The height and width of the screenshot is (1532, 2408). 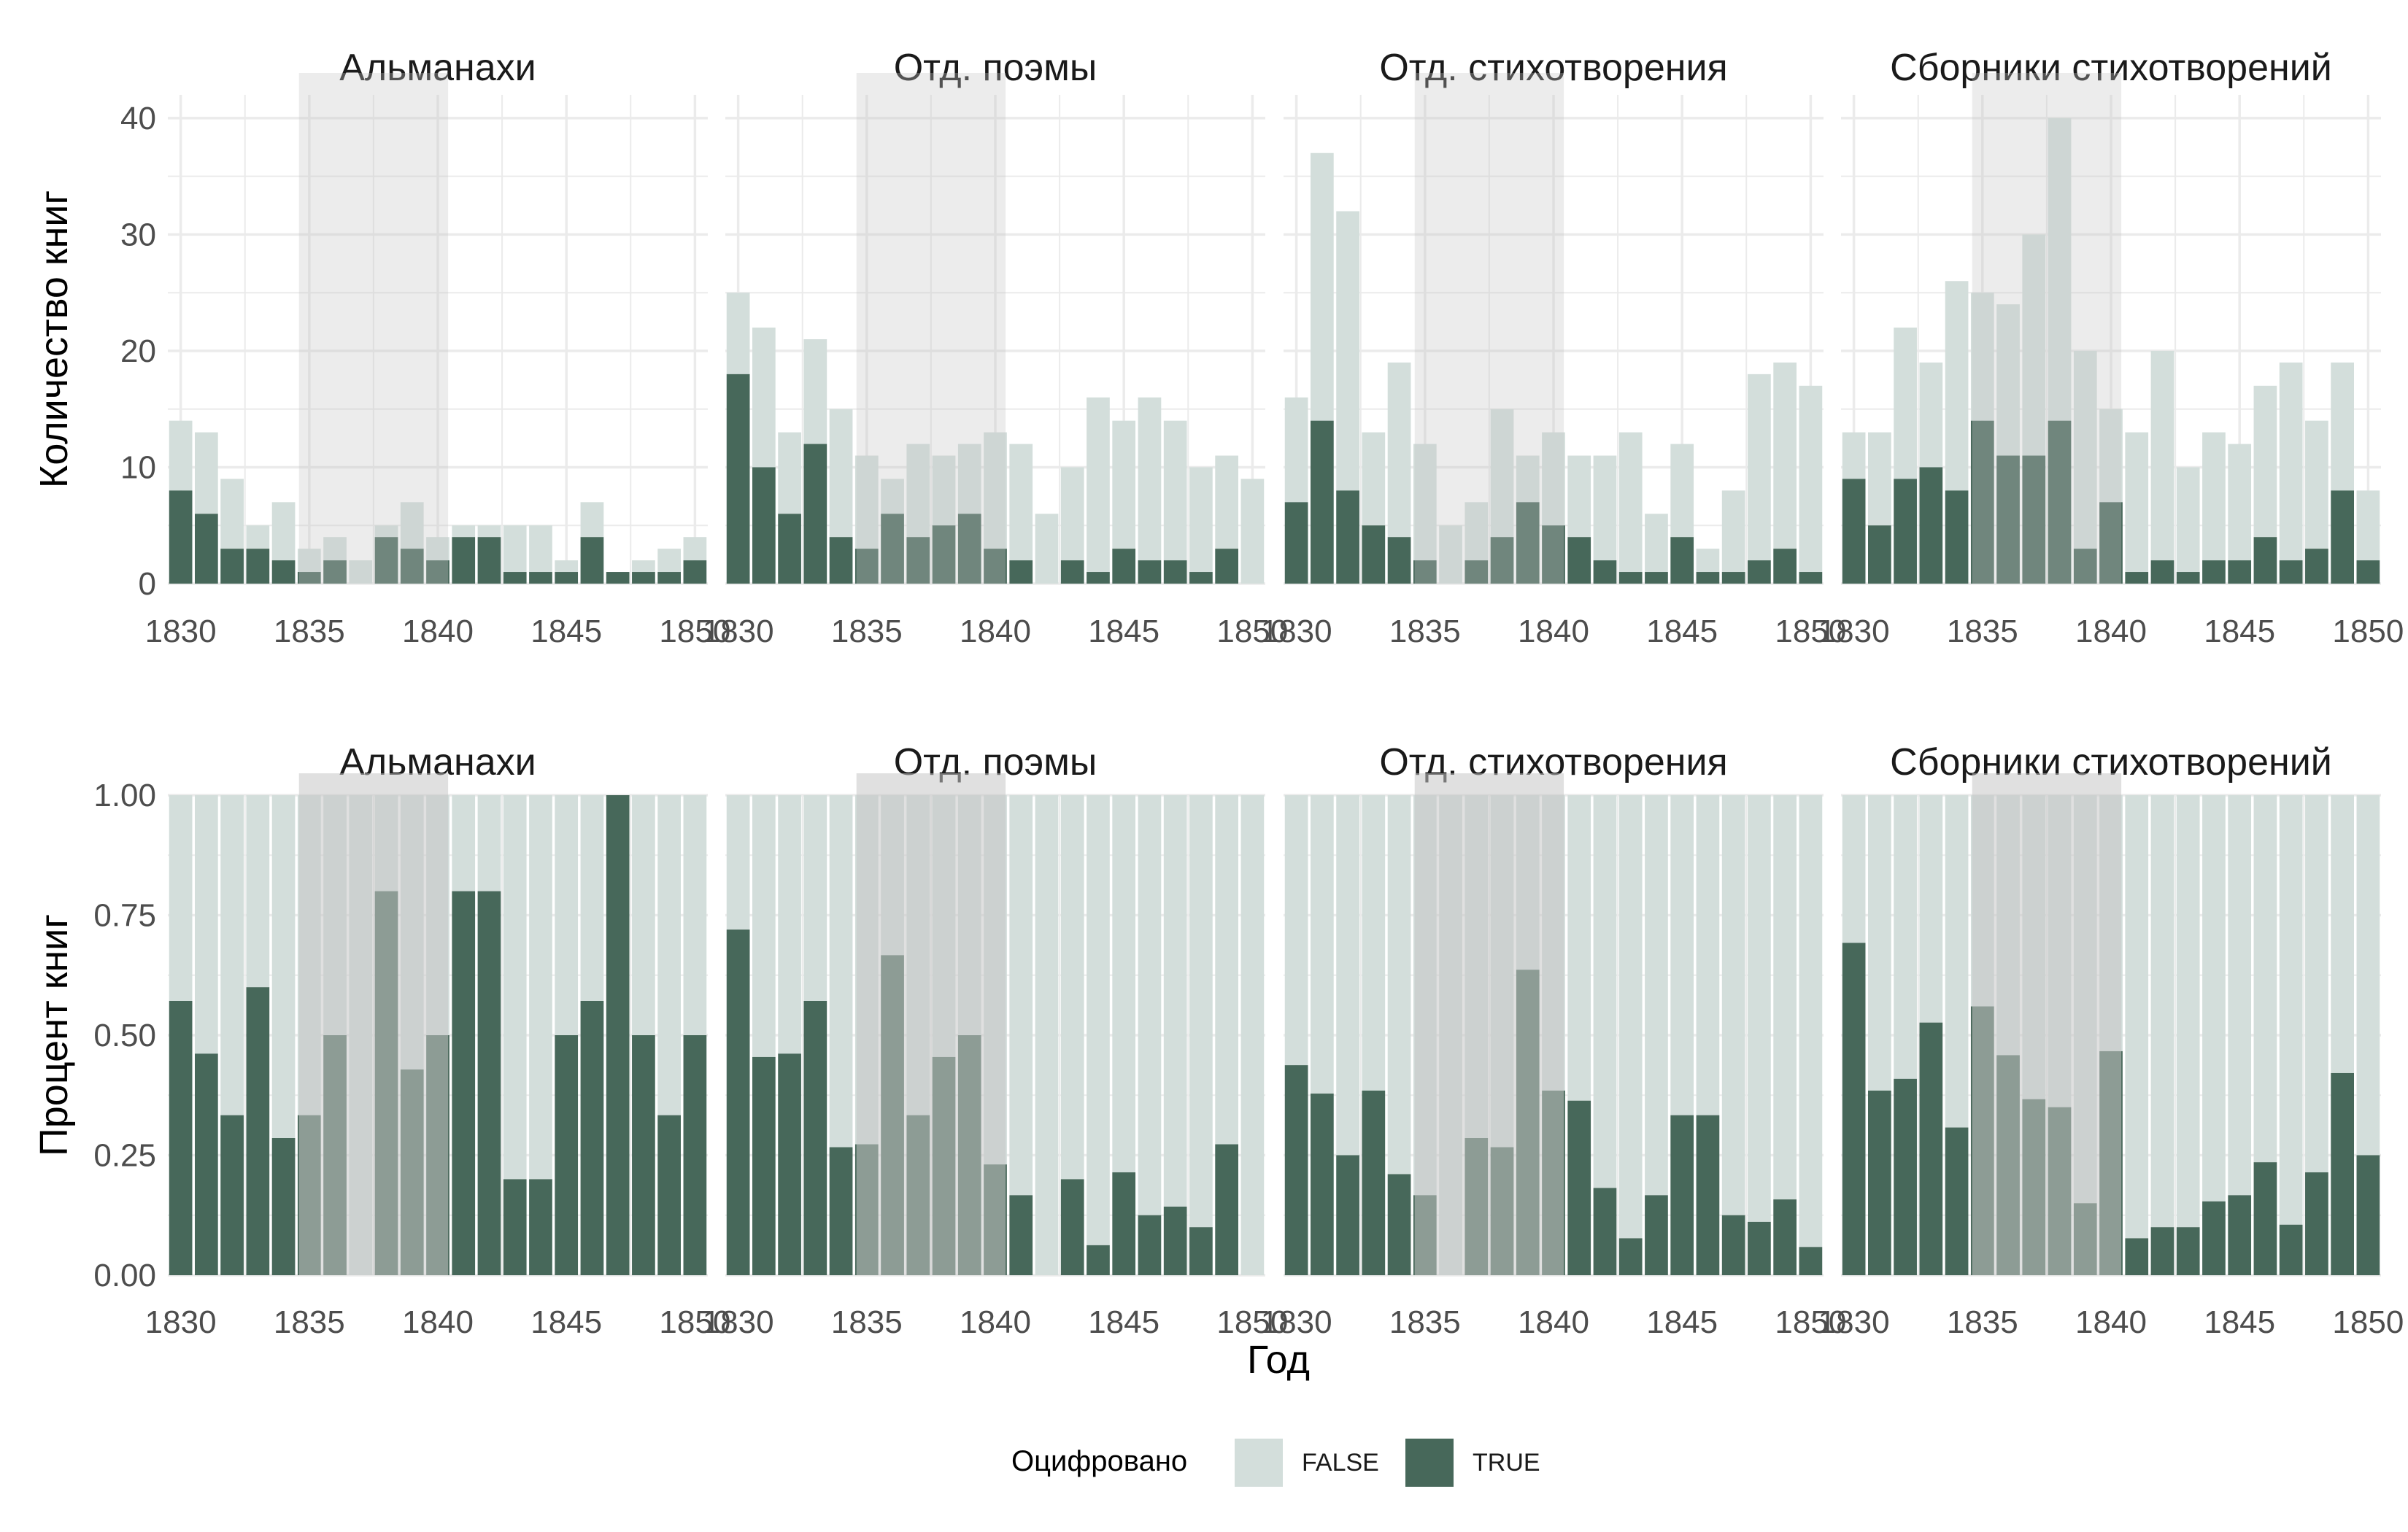 What do you see at coordinates (125, 916) in the screenshot?
I see `y-tick-label-row-2: 0.75` at bounding box center [125, 916].